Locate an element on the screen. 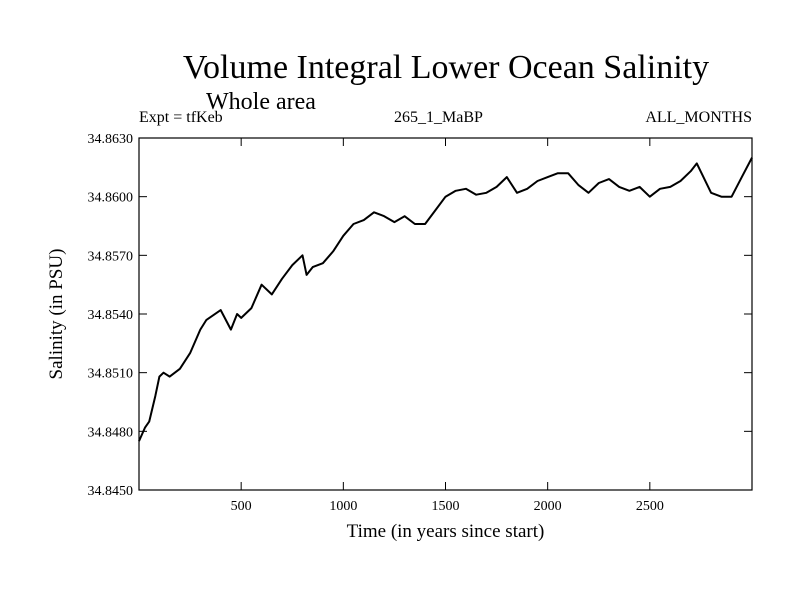  y-tick-label: 34.8510 is located at coordinates (111, 374).